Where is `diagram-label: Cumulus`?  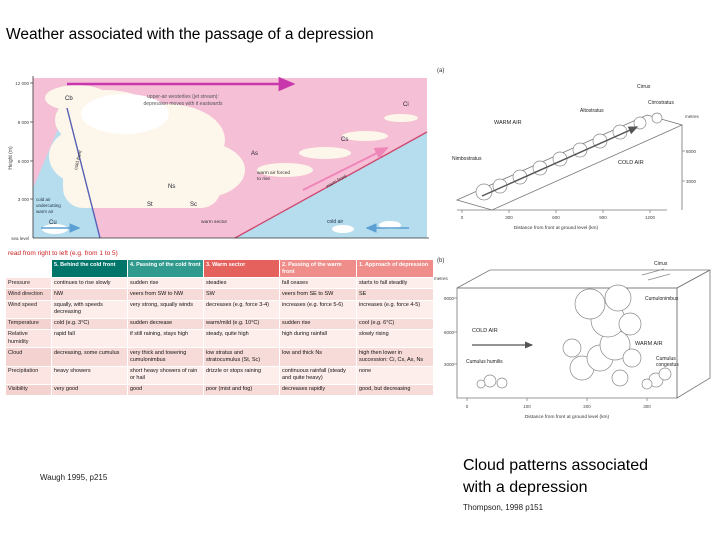 diagram-label: Cumulus is located at coordinates (666, 359).